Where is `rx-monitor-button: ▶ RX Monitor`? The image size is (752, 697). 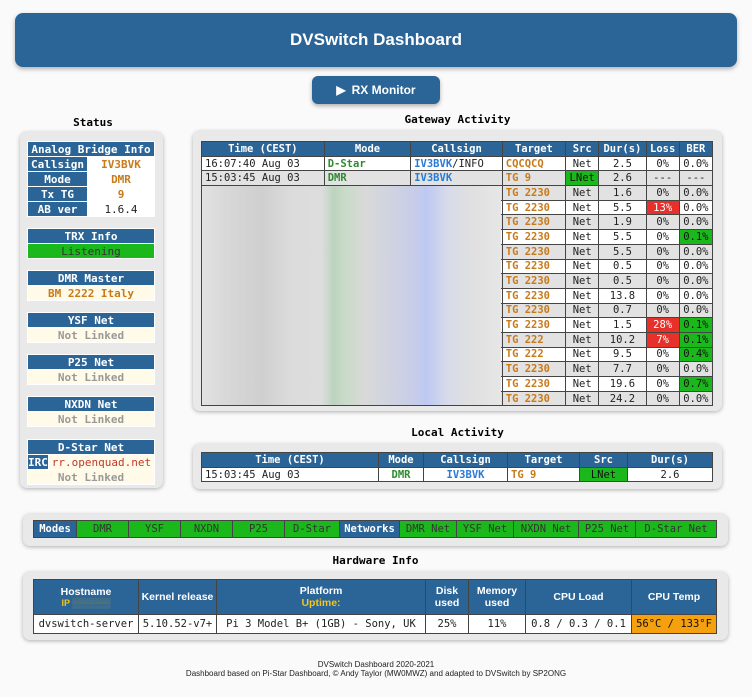 rx-monitor-button: ▶ RX Monitor is located at coordinates (376, 90).